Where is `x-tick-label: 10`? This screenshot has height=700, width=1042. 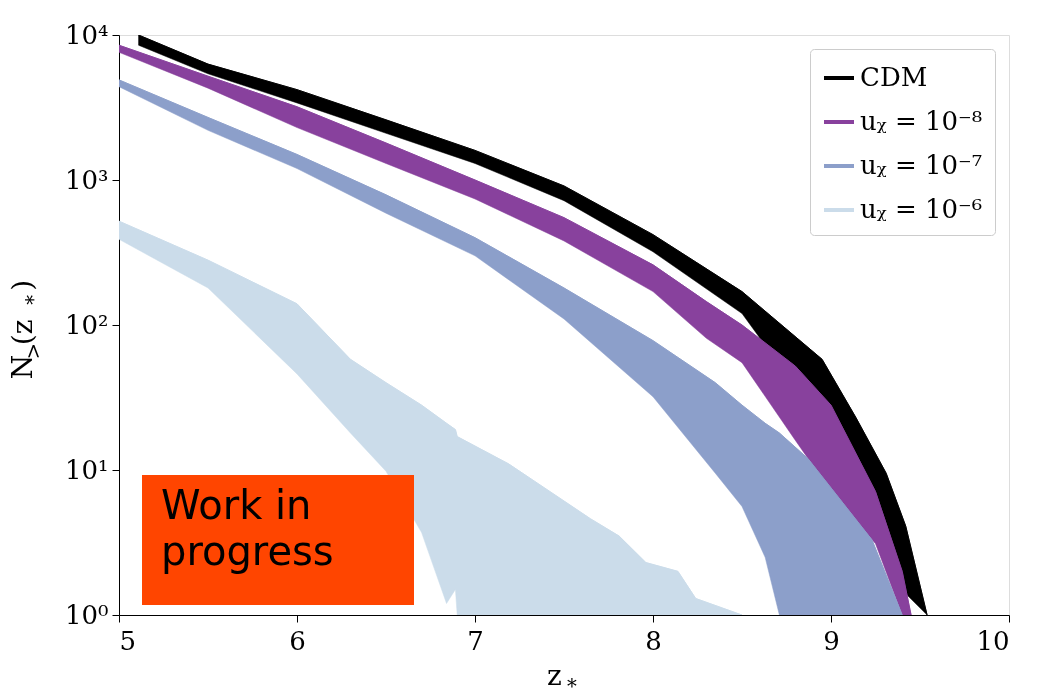
x-tick-label: 10 is located at coordinates (993, 640).